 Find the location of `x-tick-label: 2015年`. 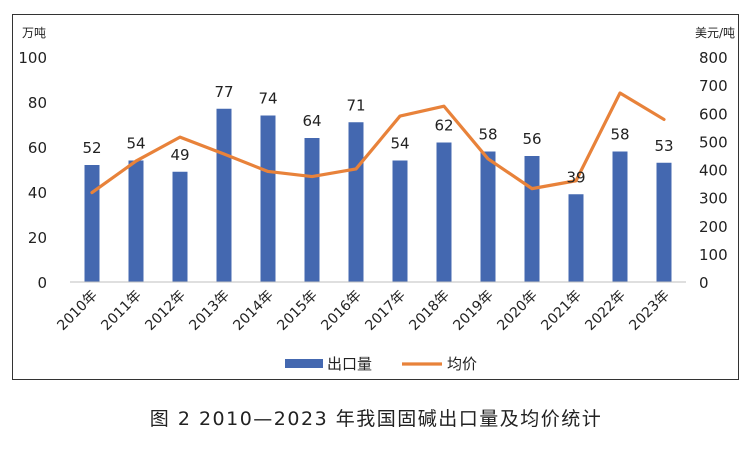

x-tick-label: 2015年 is located at coordinates (297, 311).